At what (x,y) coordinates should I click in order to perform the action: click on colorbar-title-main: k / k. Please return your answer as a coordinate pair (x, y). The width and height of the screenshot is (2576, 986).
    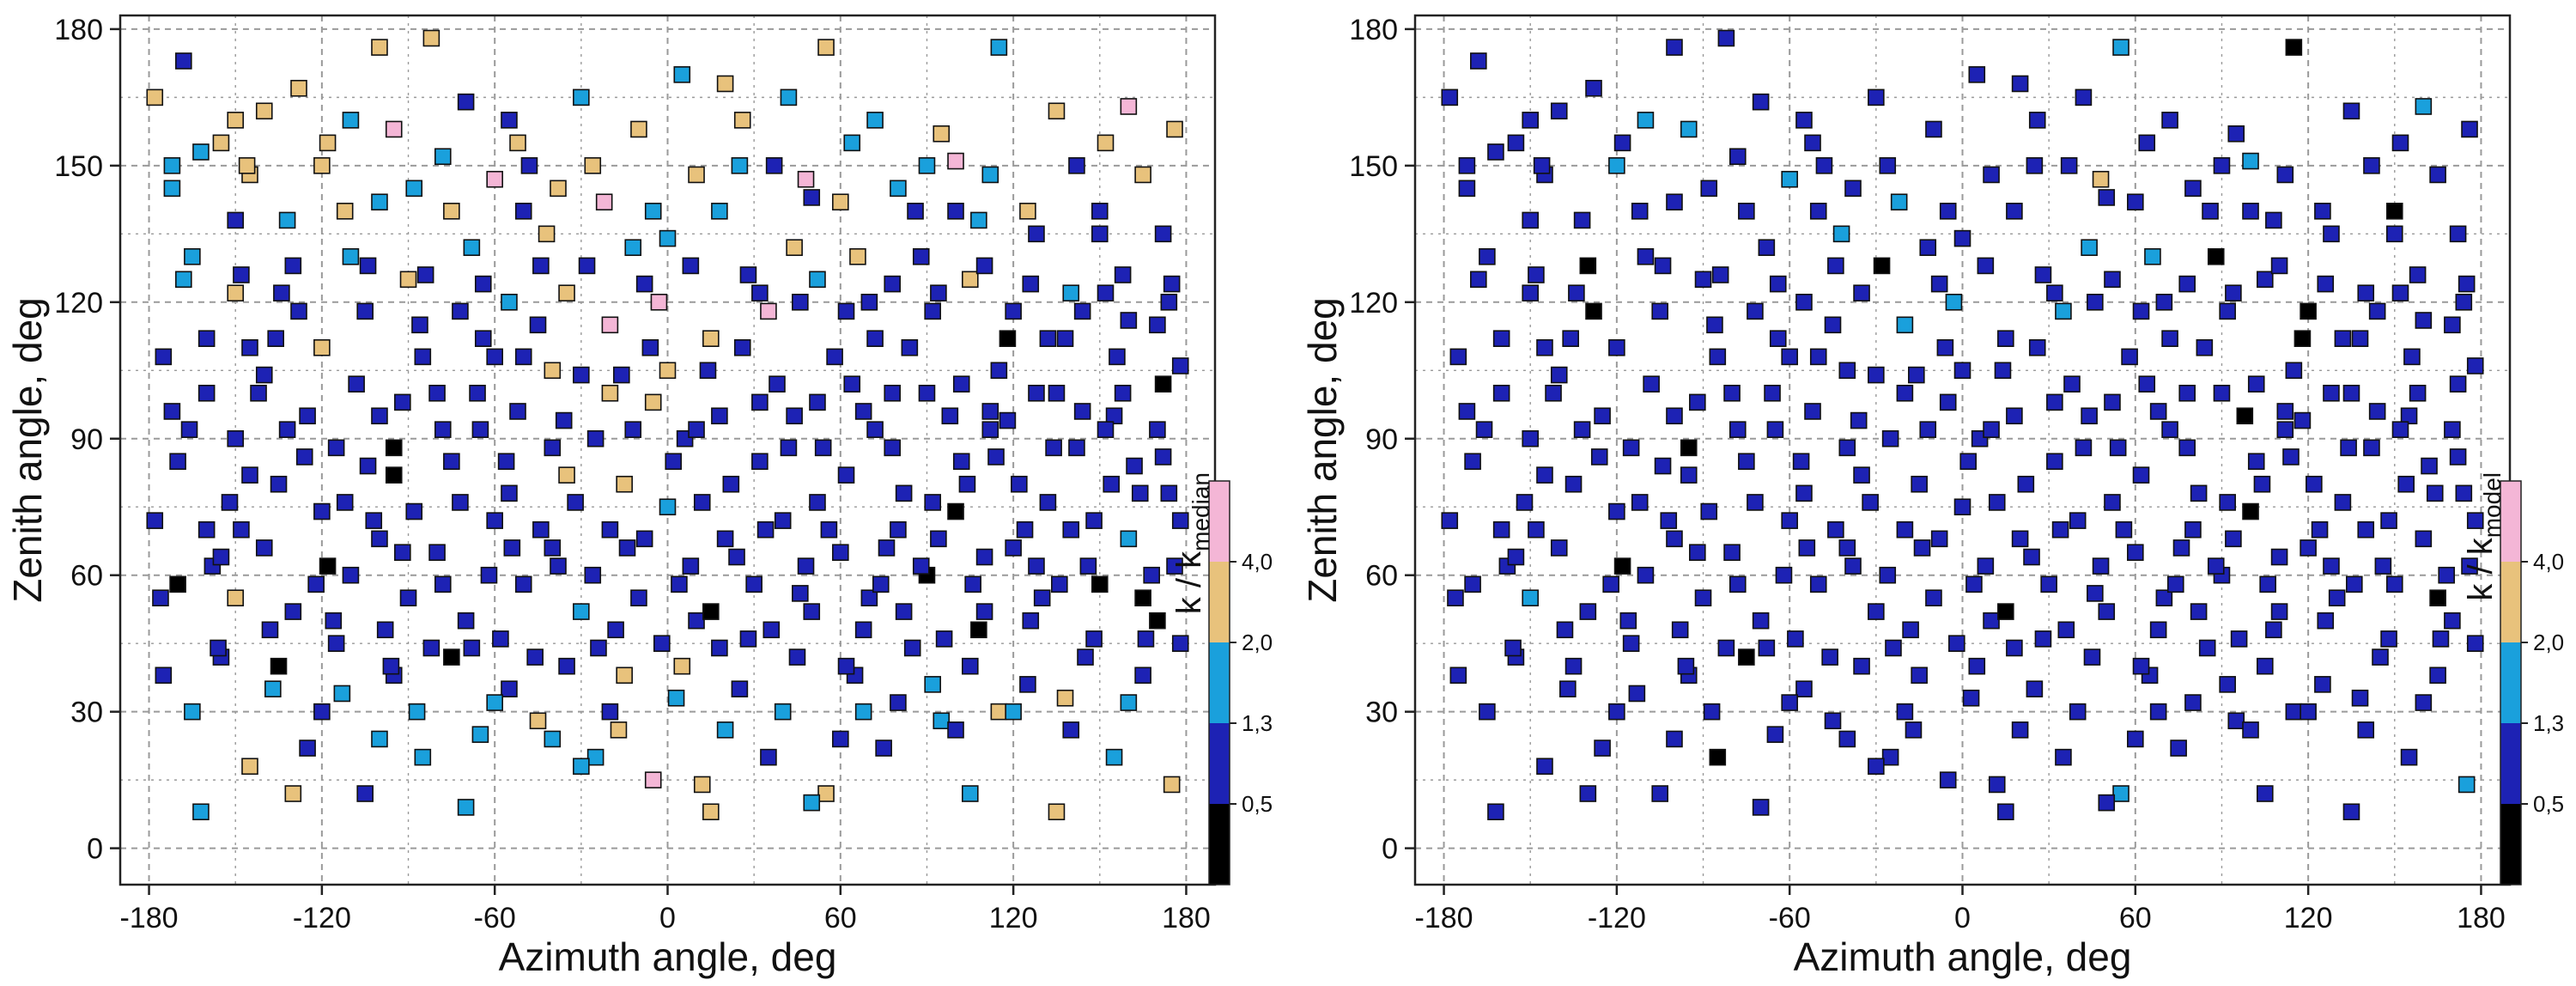
    Looking at the image, I should click on (2481, 569).